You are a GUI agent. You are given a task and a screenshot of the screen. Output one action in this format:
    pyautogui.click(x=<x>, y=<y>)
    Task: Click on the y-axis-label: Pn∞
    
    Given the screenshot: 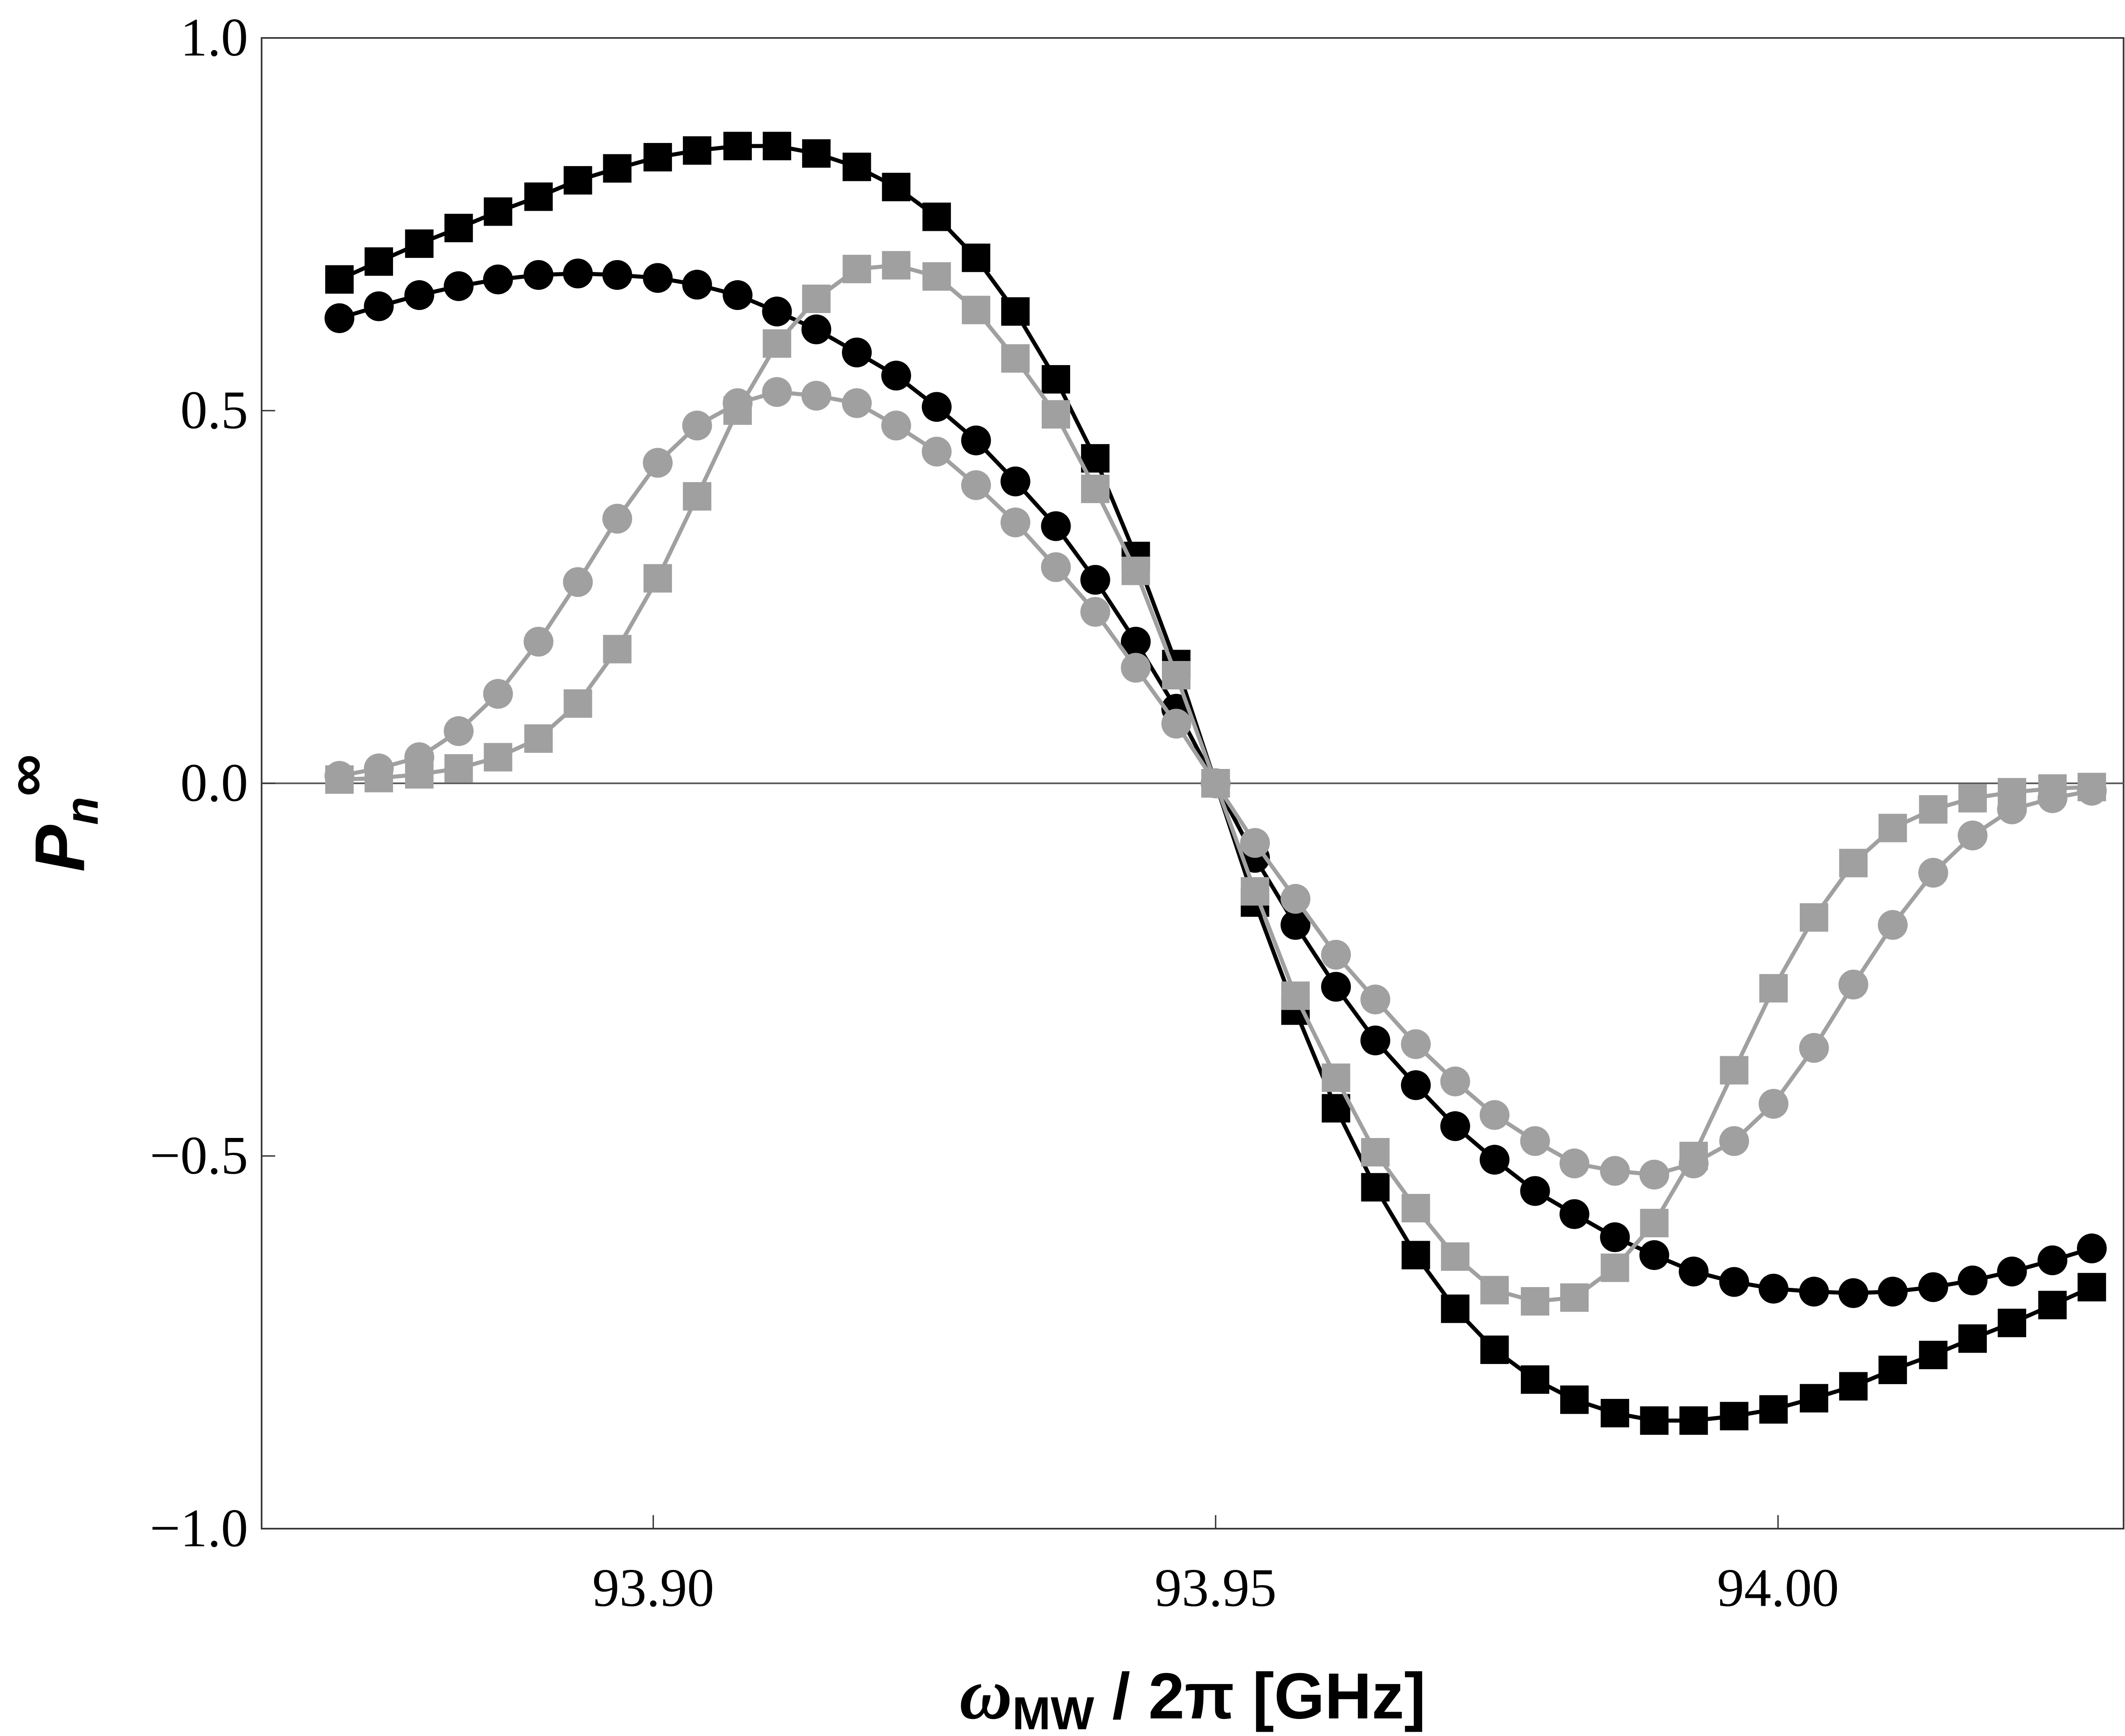 What is the action you would take?
    pyautogui.click(x=54, y=813)
    